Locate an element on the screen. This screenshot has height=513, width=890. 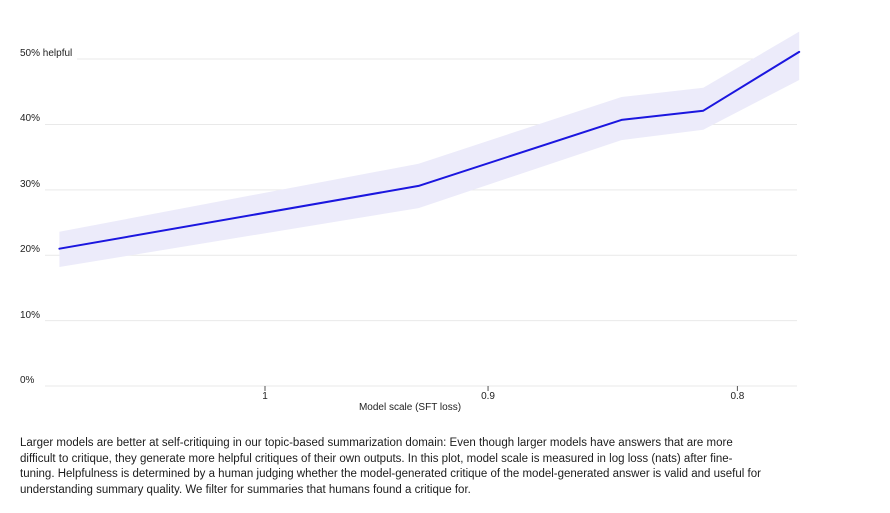
y-axis-label: 30% is located at coordinates (33, 184).